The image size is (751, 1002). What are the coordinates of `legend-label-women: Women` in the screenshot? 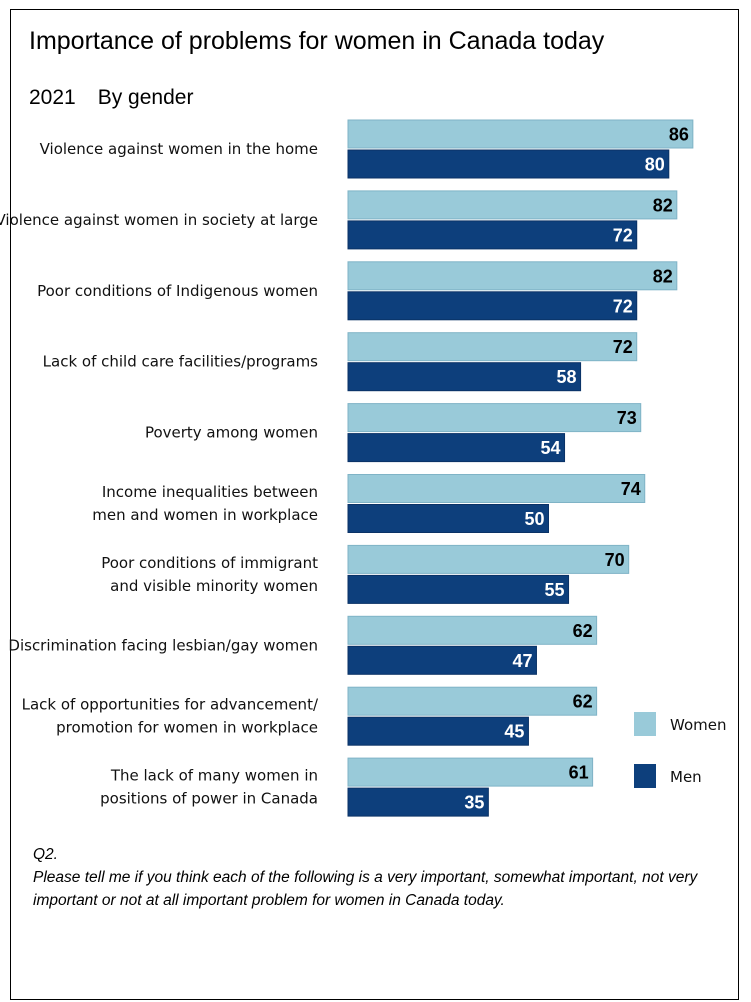 It's located at (698, 725).